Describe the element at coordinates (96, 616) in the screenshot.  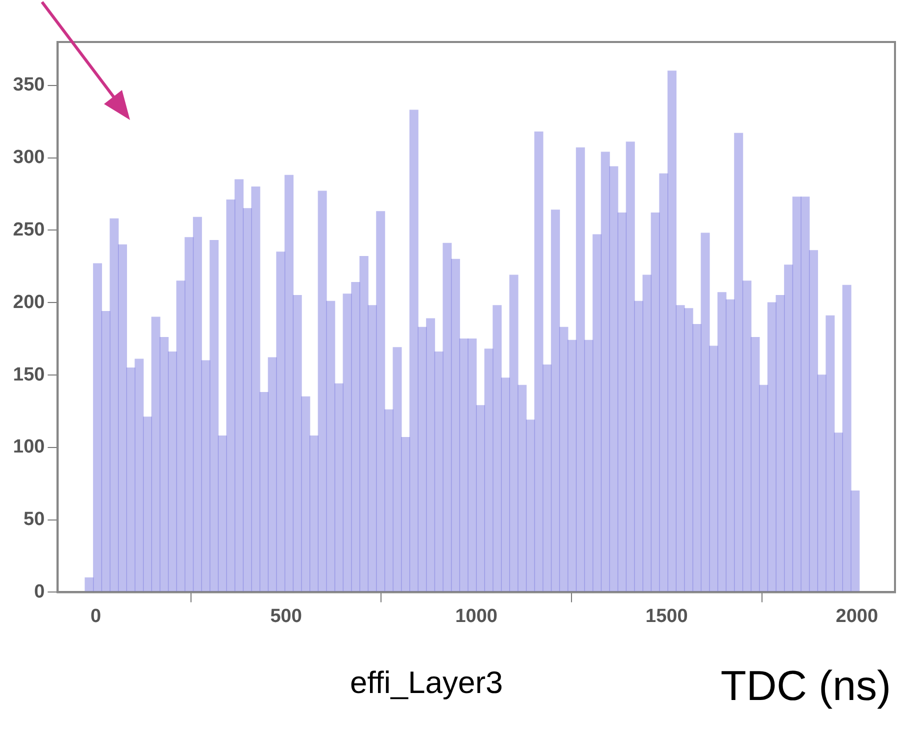
I see `x-tick-label: 0` at that location.